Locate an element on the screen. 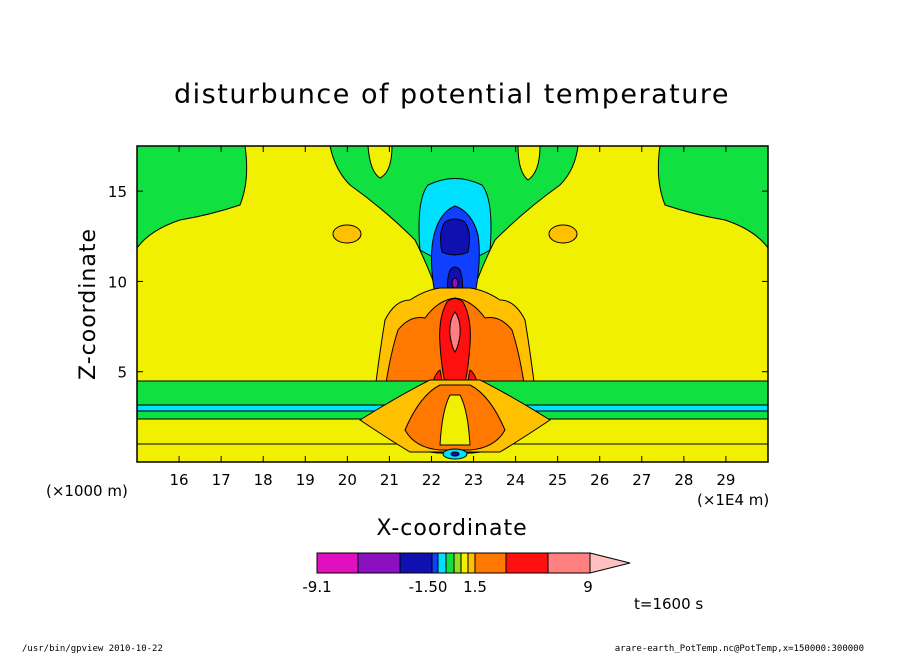 The image size is (904, 654). x-tick-label: 22 is located at coordinates (431, 480).